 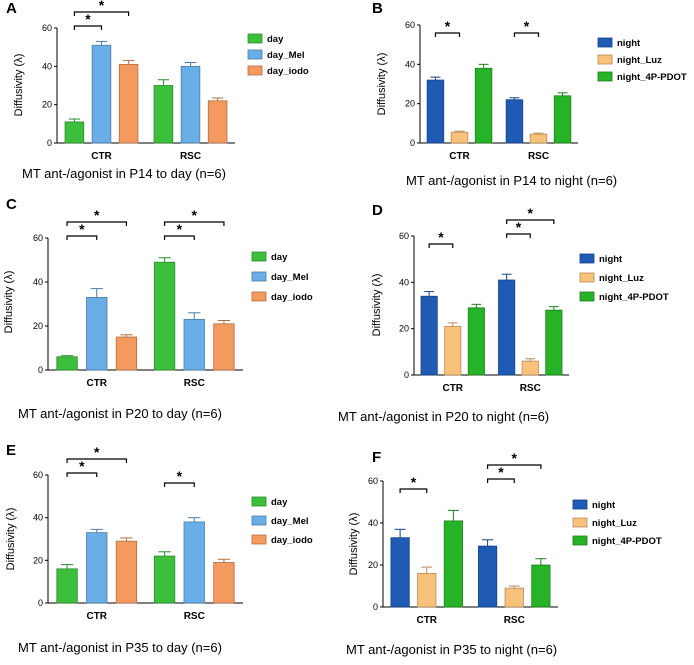 What do you see at coordinates (377, 210) in the screenshot?
I see `panel-letter: D` at bounding box center [377, 210].